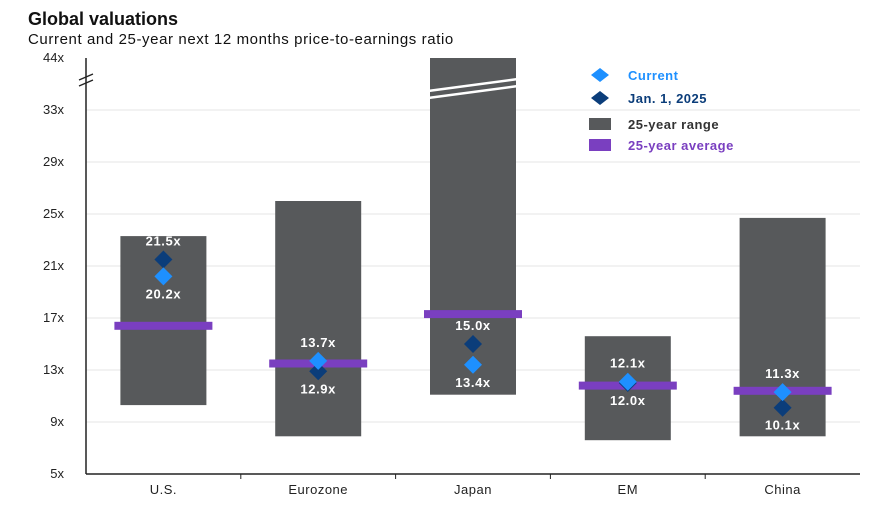 The width and height of the screenshot is (884, 530). I want to click on y-tick-label: 25x, so click(53, 213).